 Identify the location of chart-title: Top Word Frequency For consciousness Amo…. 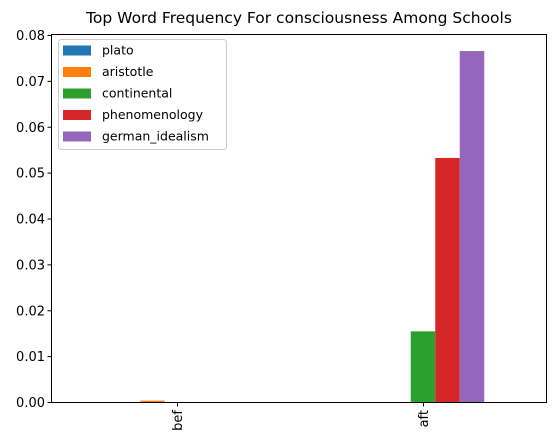
(298, 18).